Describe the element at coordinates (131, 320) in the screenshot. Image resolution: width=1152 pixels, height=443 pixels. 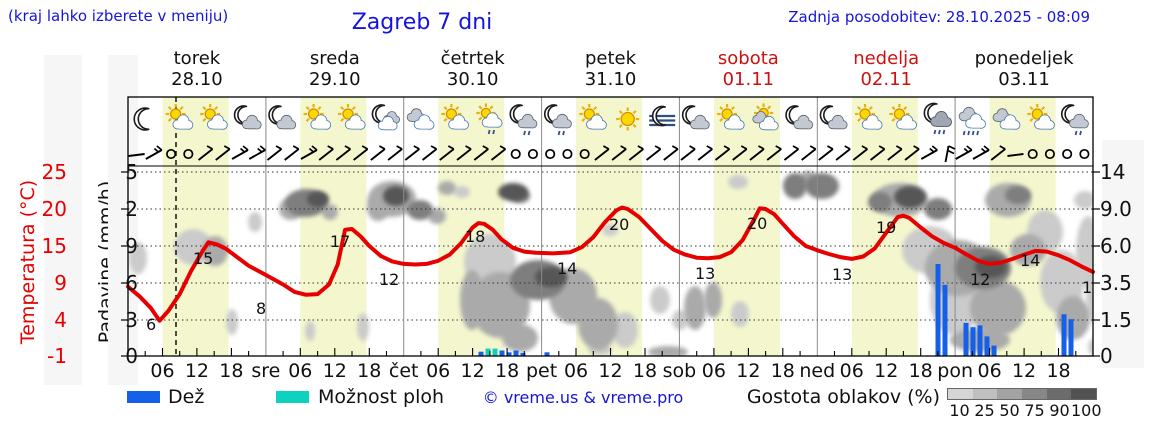
I see `precip-axis-tick: 3` at that location.